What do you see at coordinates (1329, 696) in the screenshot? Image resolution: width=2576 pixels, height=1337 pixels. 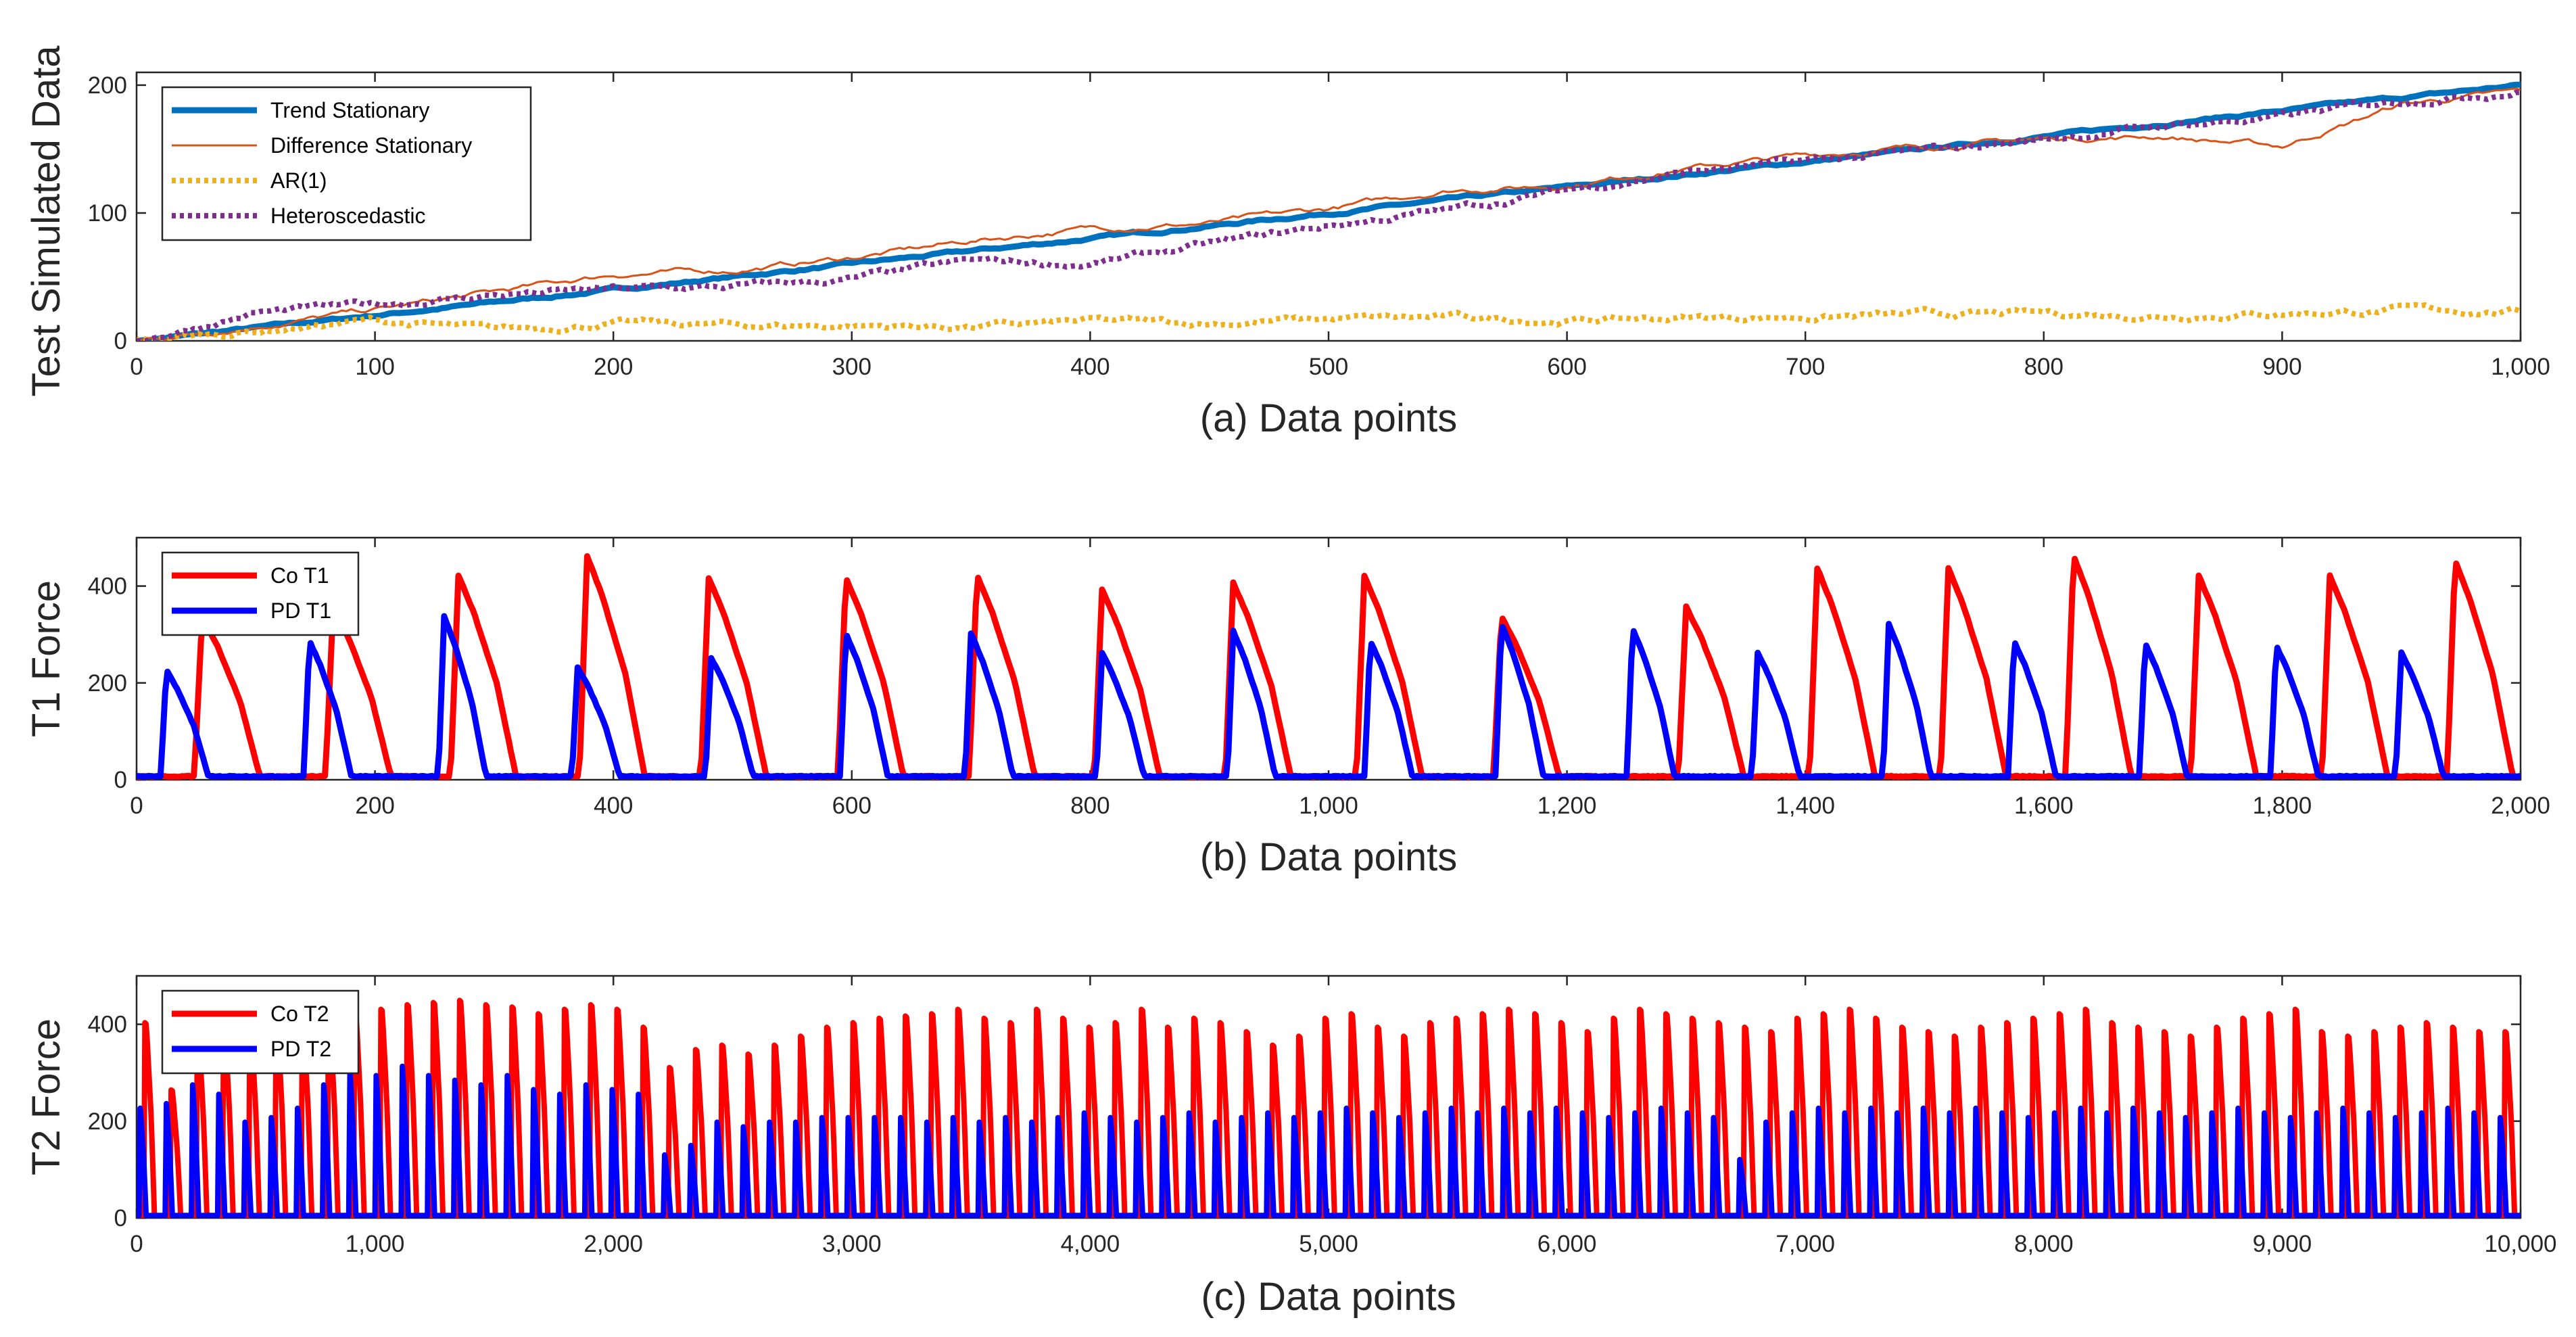 I see `series-line-pd-t1` at bounding box center [1329, 696].